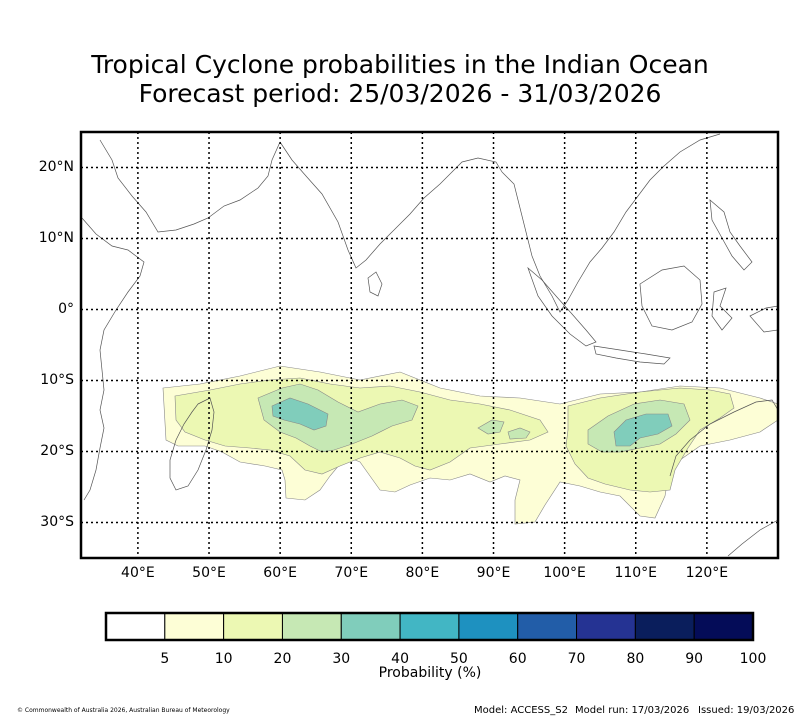 The width and height of the screenshot is (810, 720). I want to click on colorbar-frame, so click(429, 626).